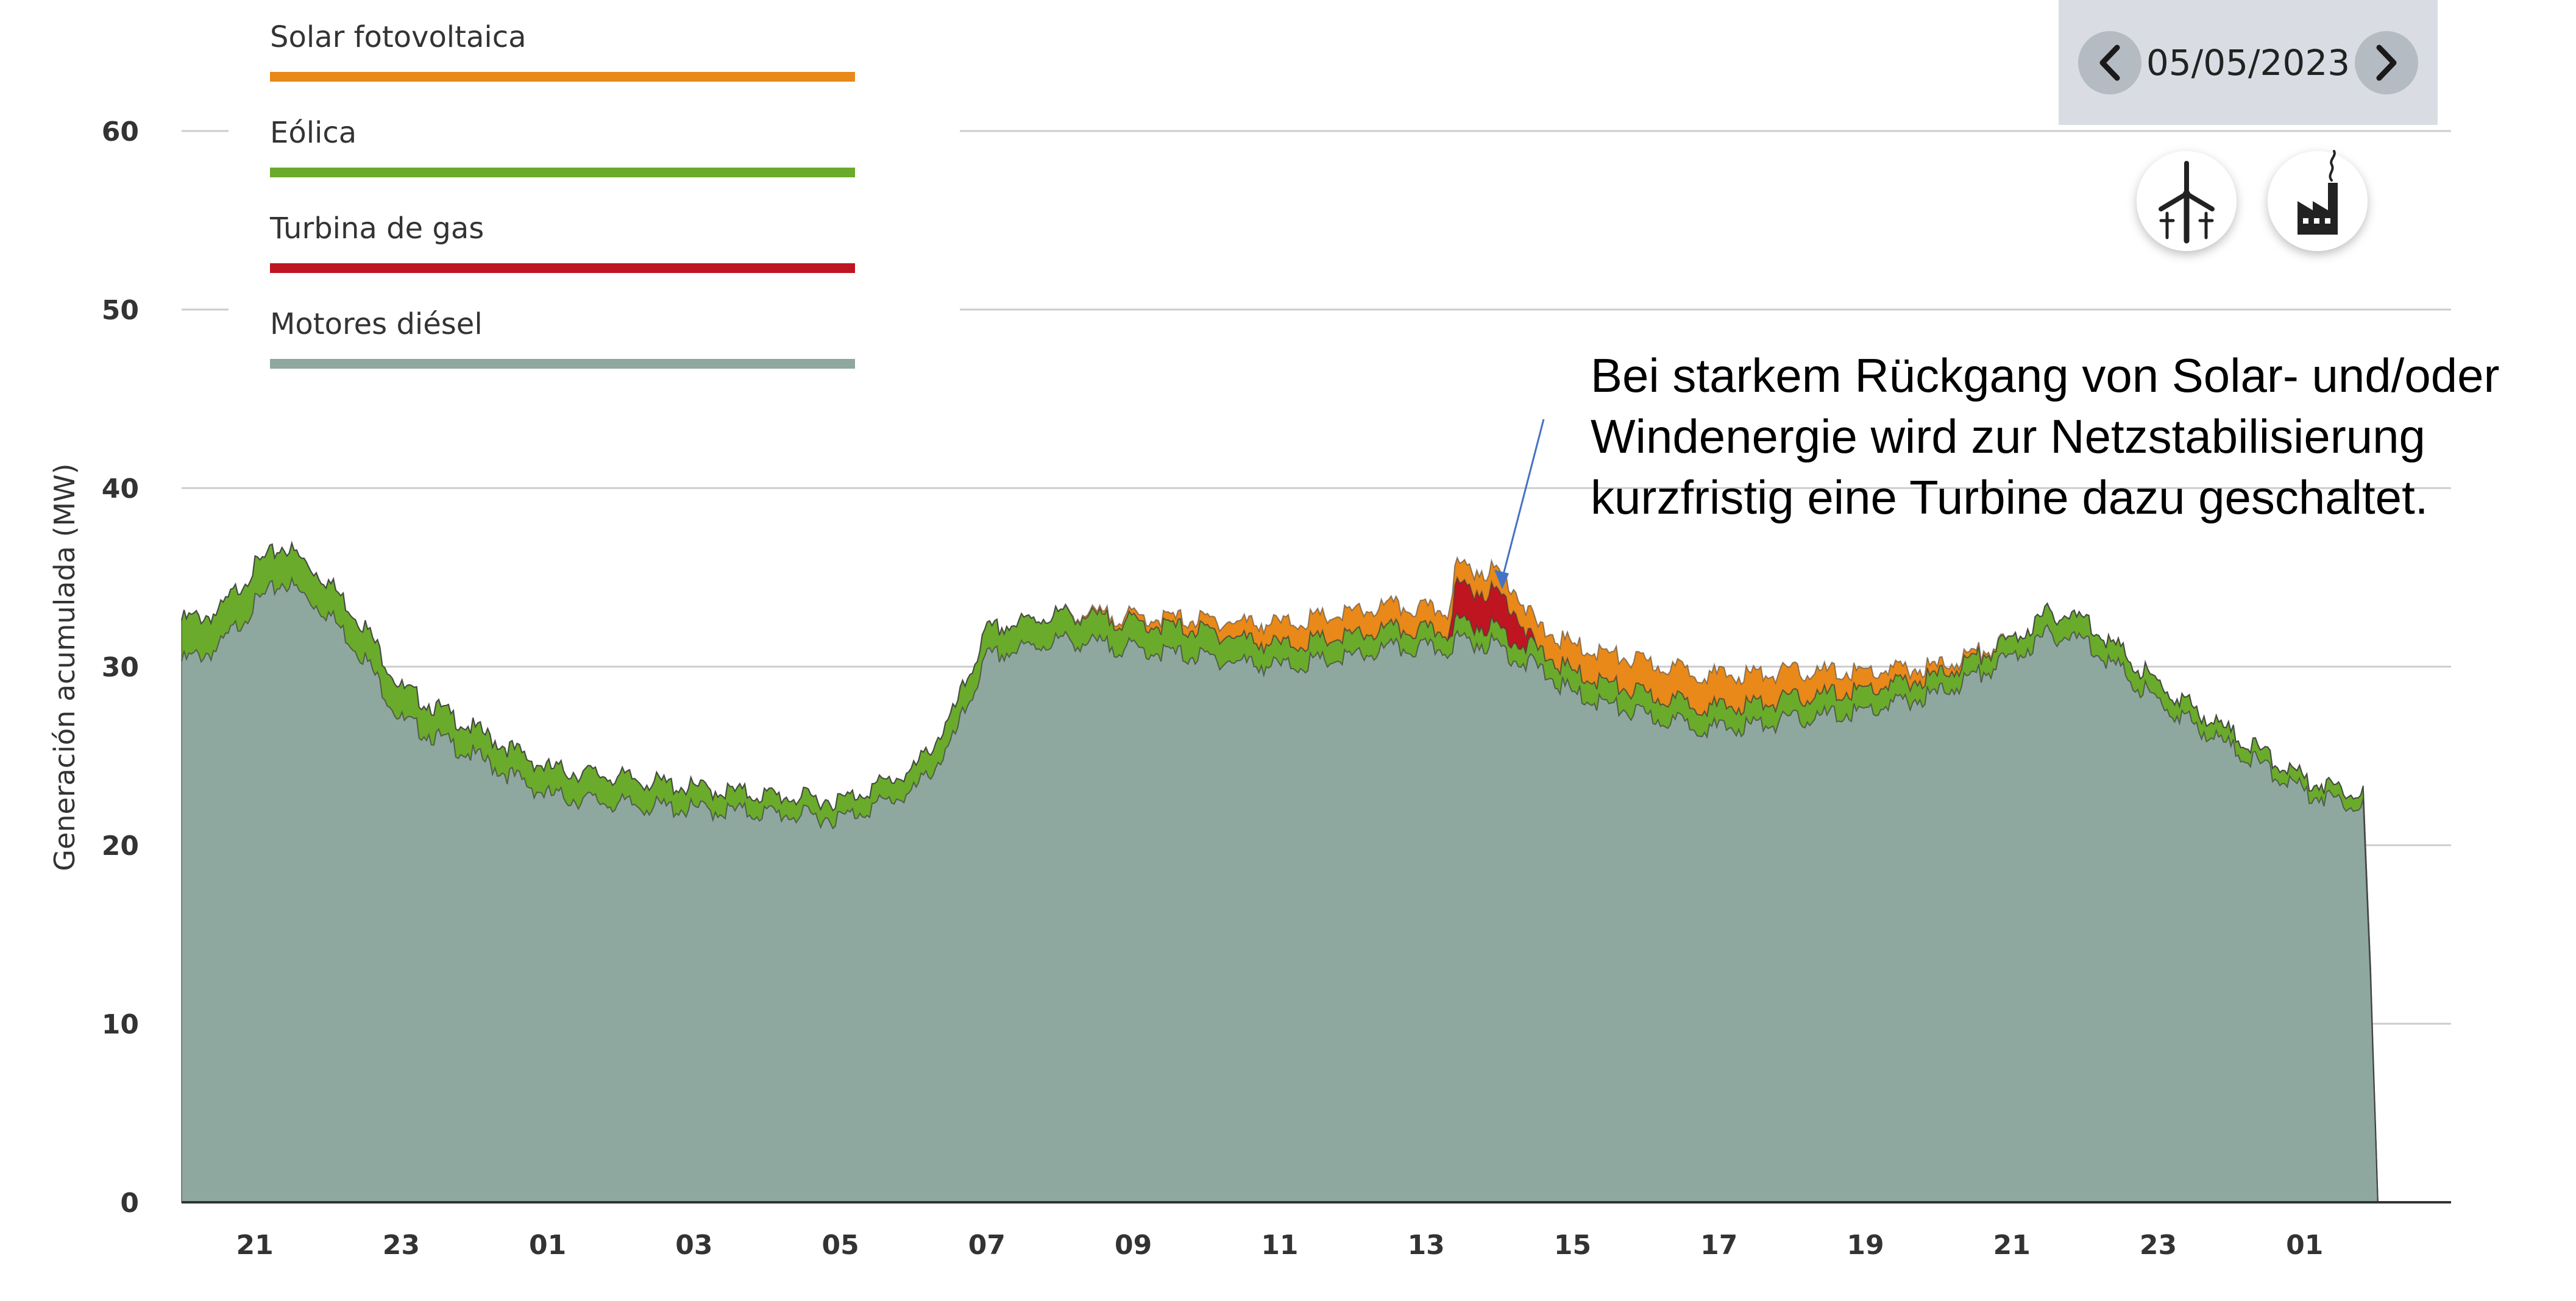 The height and width of the screenshot is (1301, 2576). What do you see at coordinates (562, 146) in the screenshot?
I see `legend-item: Eólica` at bounding box center [562, 146].